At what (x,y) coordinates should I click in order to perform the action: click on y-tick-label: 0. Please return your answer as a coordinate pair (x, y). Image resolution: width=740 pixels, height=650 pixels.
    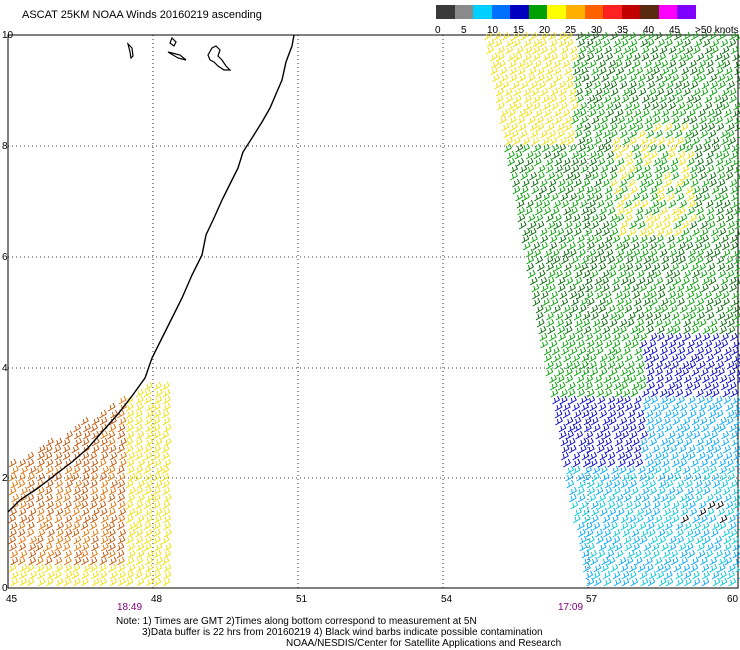
    Looking at the image, I should click on (5, 588).